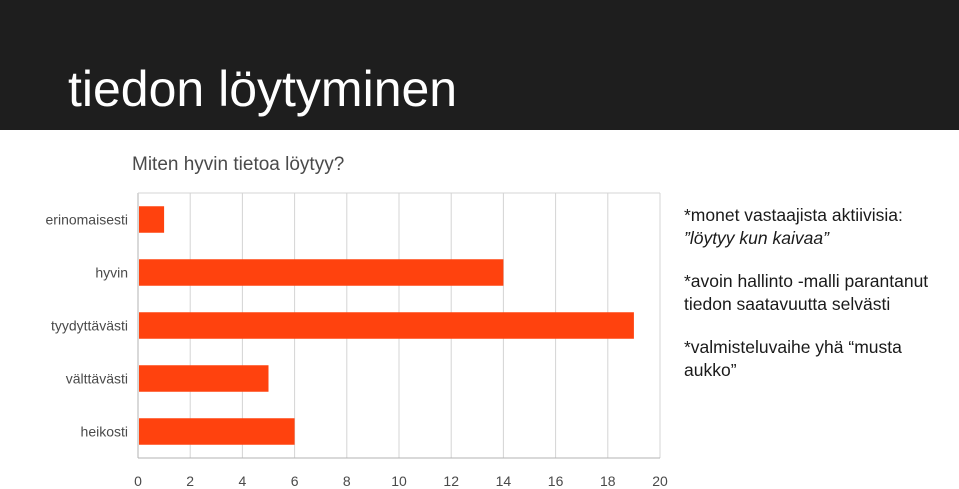 The width and height of the screenshot is (959, 489). Describe the element at coordinates (793, 215) in the screenshot. I see `note-1-line-1: *monet vastaajista aktiivisia:` at that location.